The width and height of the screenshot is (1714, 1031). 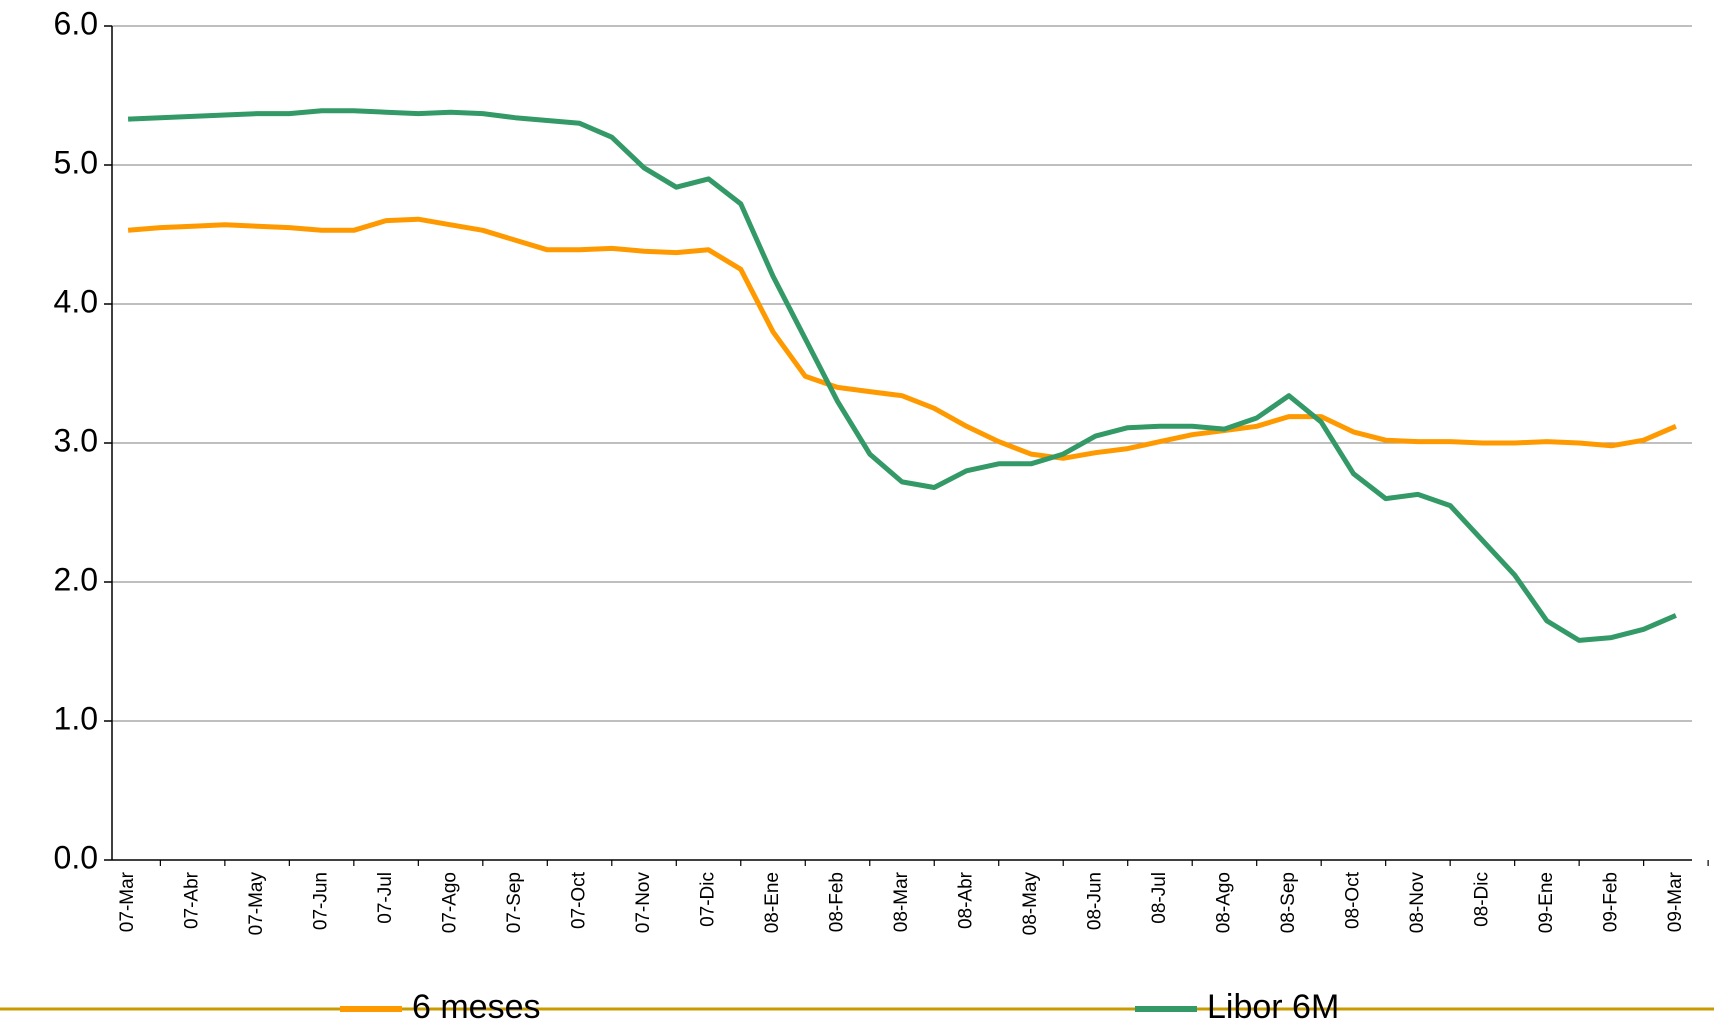 I want to click on x-tick-label: 08-Nov, so click(x=1417, y=903).